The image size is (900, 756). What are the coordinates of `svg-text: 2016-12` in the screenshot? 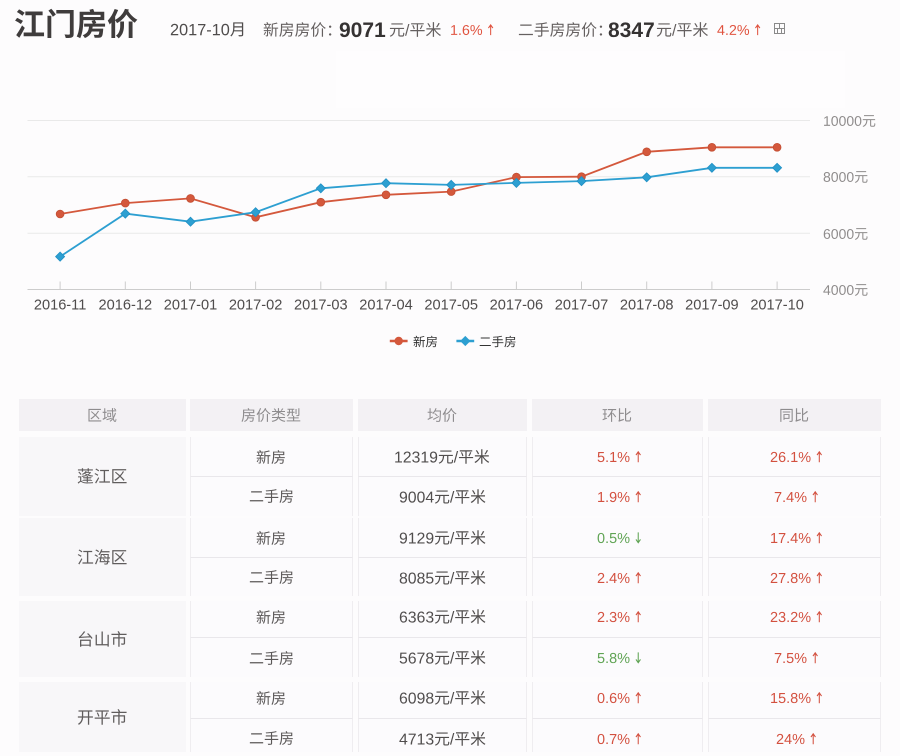 It's located at (126, 305).